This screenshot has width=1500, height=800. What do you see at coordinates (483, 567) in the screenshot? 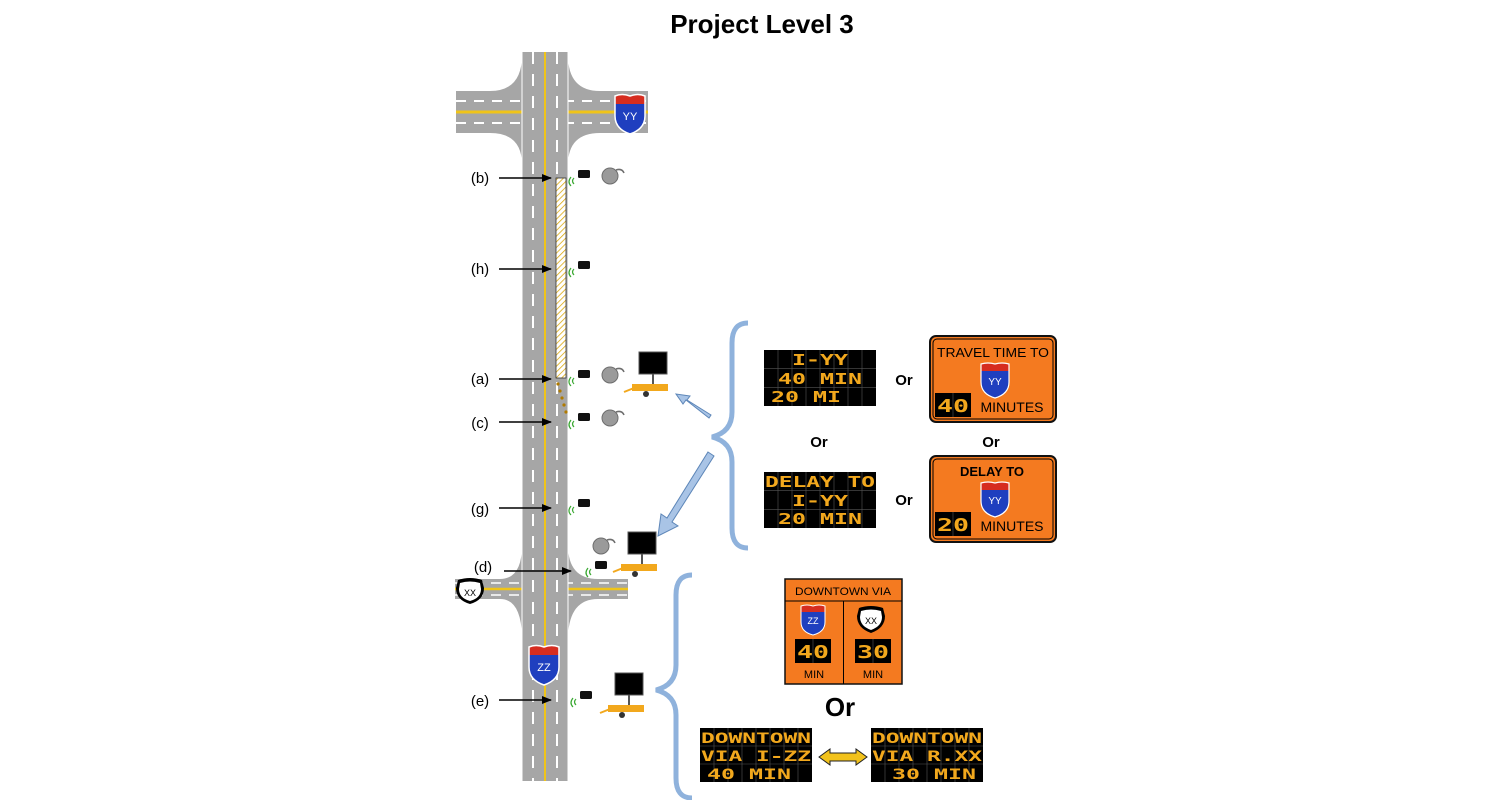
I see `svg-text: (d)` at bounding box center [483, 567].